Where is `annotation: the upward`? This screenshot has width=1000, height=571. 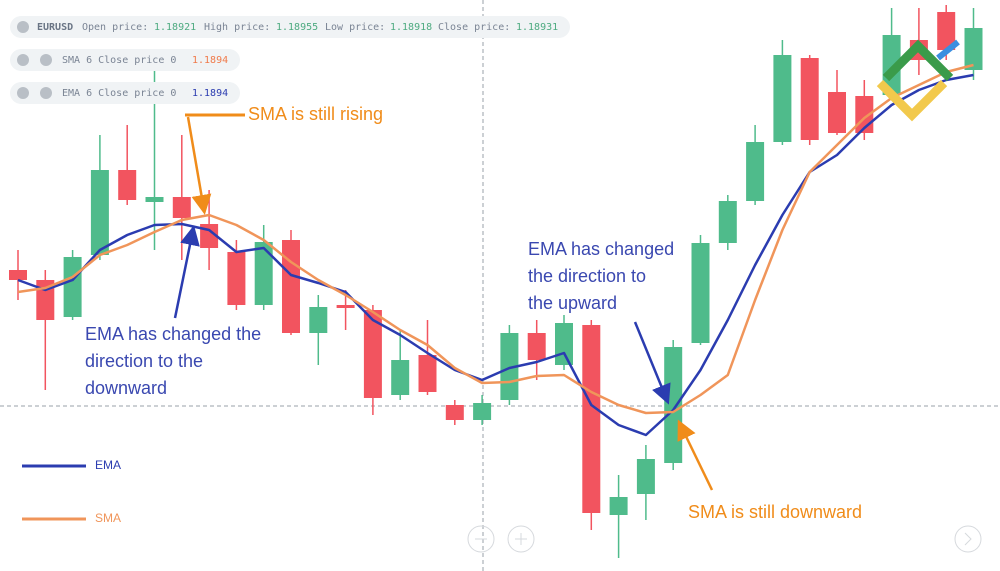
annotation: the upward is located at coordinates (572, 303).